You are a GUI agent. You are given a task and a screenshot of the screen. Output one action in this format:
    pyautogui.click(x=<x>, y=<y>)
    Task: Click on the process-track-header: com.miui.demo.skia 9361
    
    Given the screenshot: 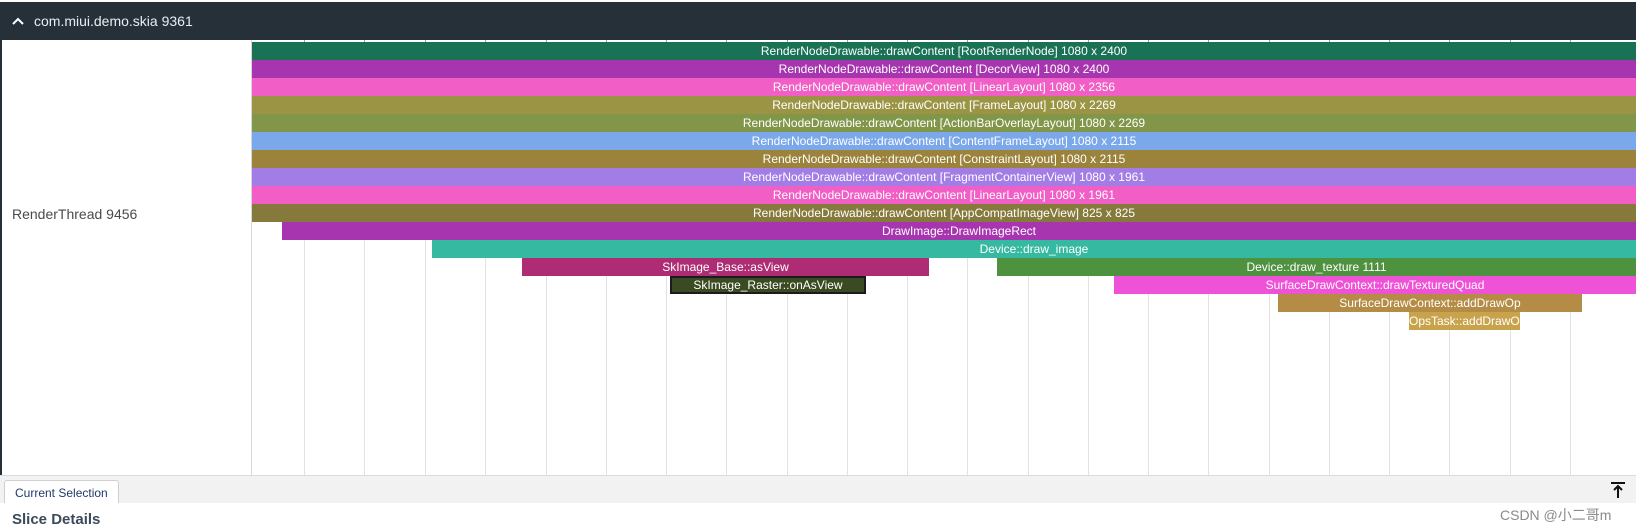 What is the action you would take?
    pyautogui.click(x=818, y=21)
    